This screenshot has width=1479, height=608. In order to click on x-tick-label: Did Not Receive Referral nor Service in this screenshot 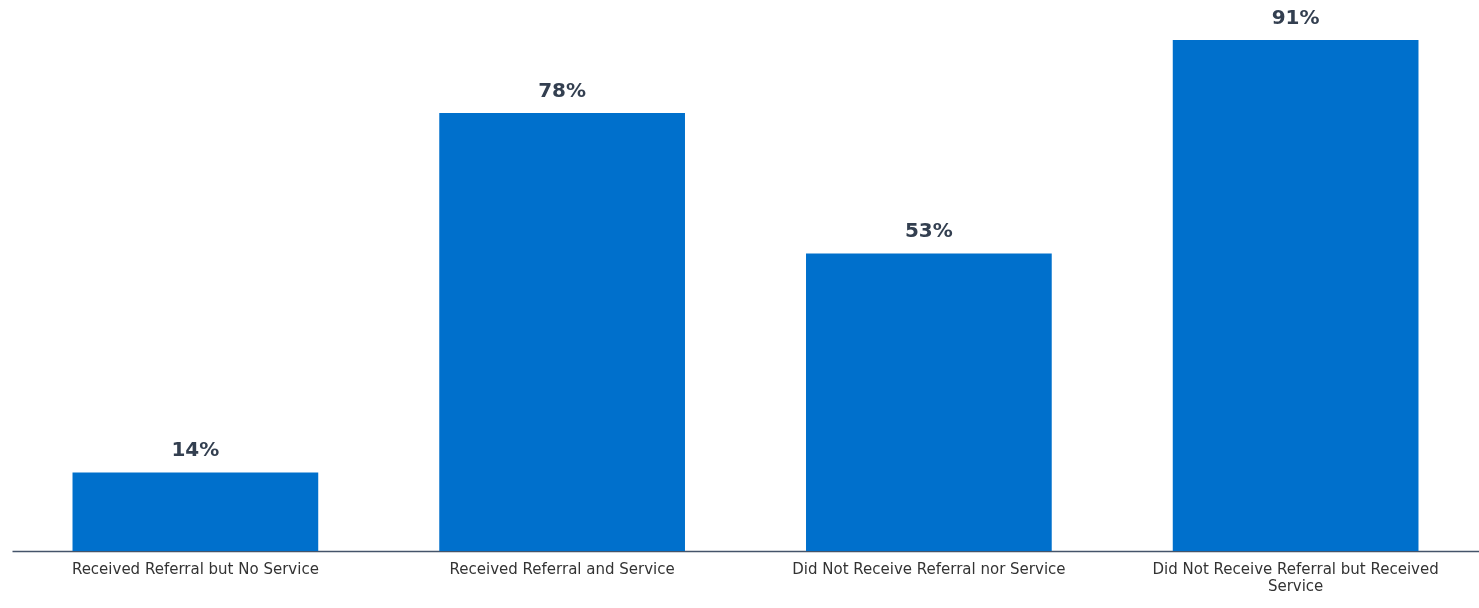, I will do `click(929, 568)`.